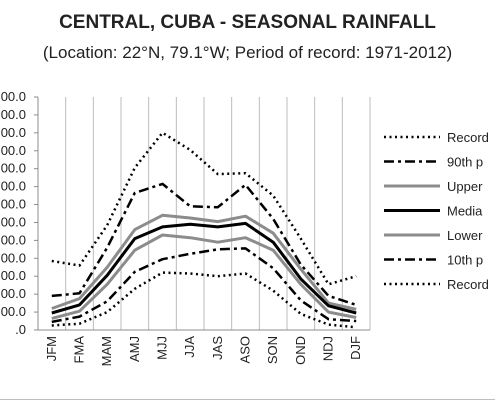 This screenshot has height=400, width=495. What do you see at coordinates (247, 22) in the screenshot?
I see `chart-title: CENTRAL, CUBA - SEASONAL RAINFALL` at bounding box center [247, 22].